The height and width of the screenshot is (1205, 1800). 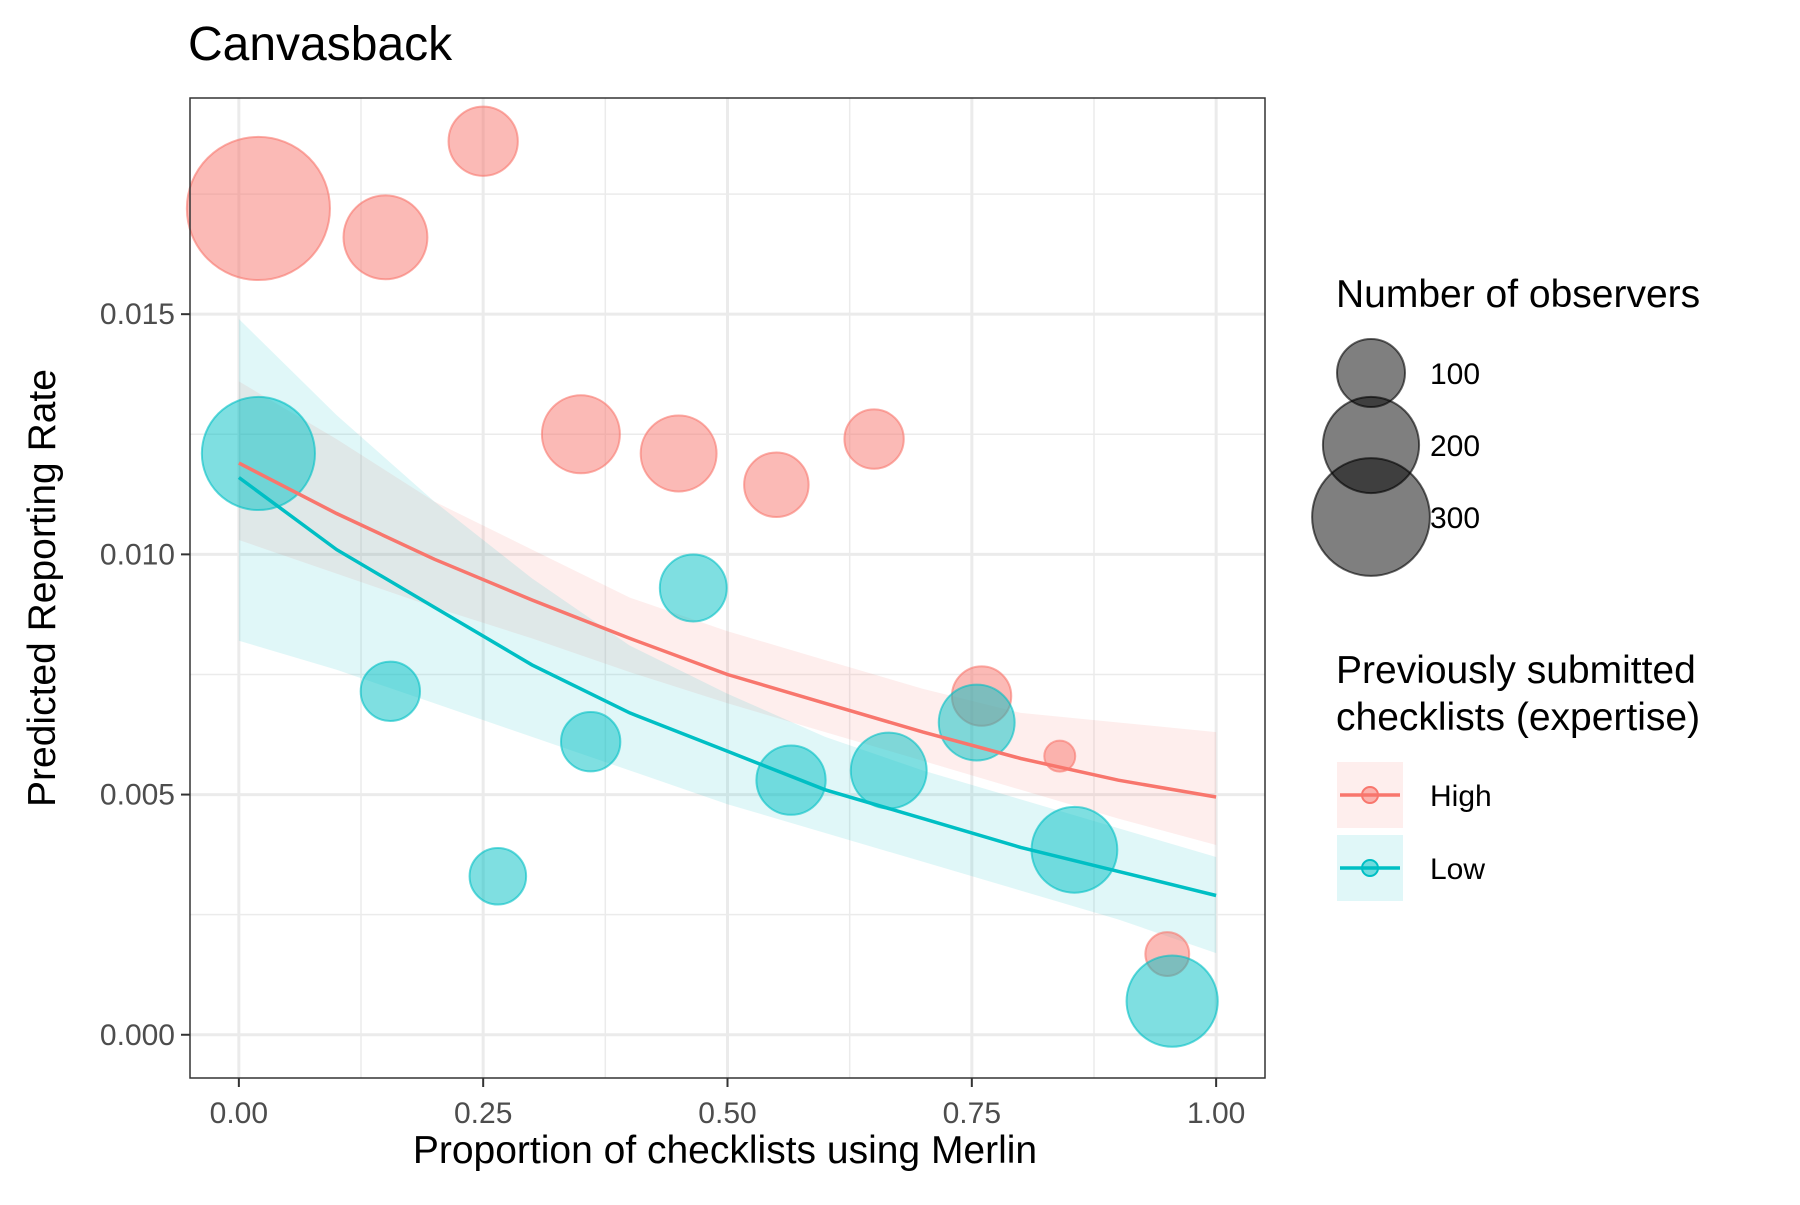 I want to click on y-tick-label: 0.005, so click(x=137, y=795).